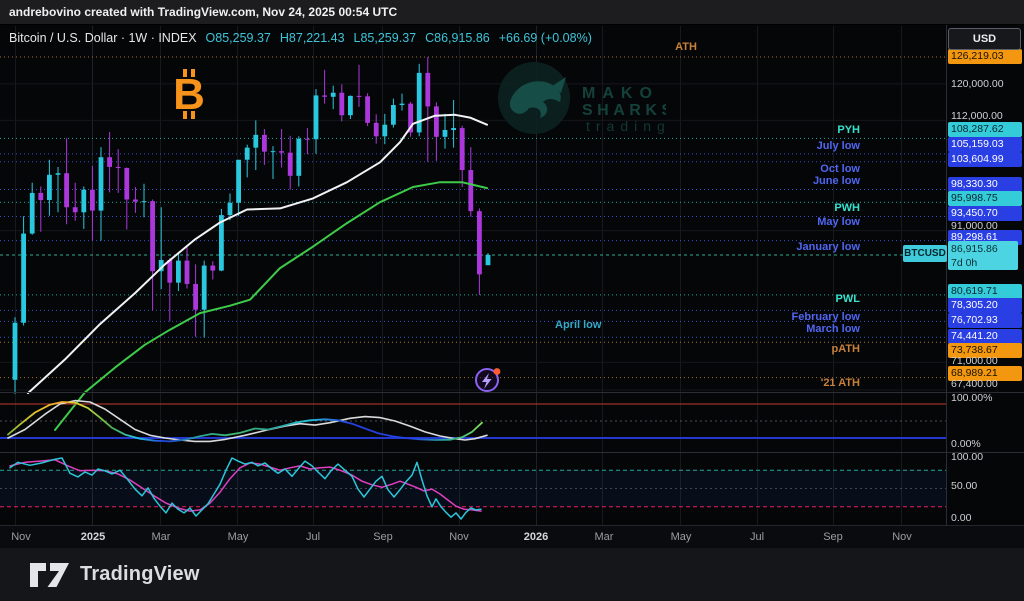  What do you see at coordinates (93, 537) in the screenshot?
I see `time-axis-label: 2025` at bounding box center [93, 537].